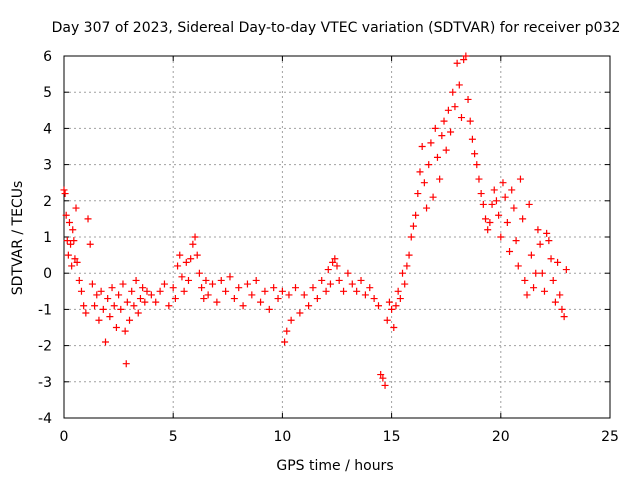  I want to click on y-tick-label: 3, so click(47, 166).